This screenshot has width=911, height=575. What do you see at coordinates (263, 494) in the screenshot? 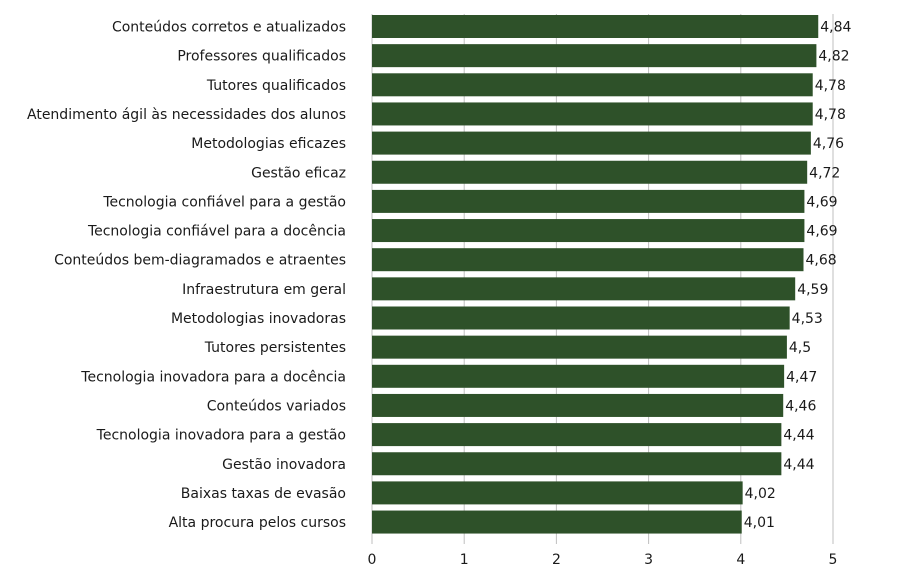
I see `category-label: Baixas taxas de evasão` at bounding box center [263, 494].